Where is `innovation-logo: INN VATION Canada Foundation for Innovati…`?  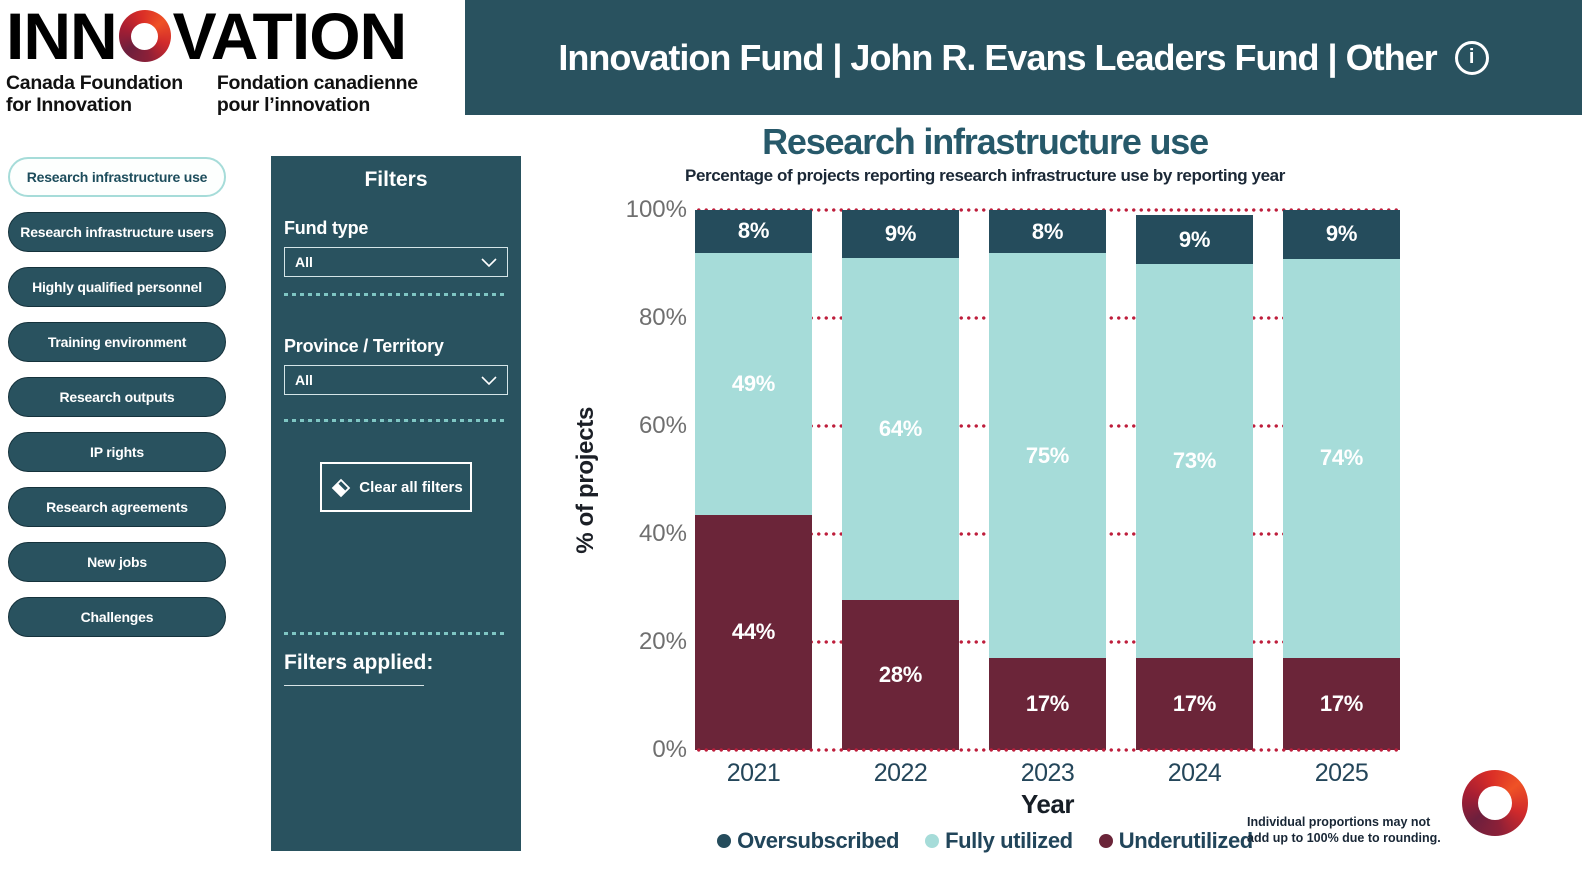
innovation-logo: INN VATION Canada Foundation for Innovati… is located at coordinates (232, 57).